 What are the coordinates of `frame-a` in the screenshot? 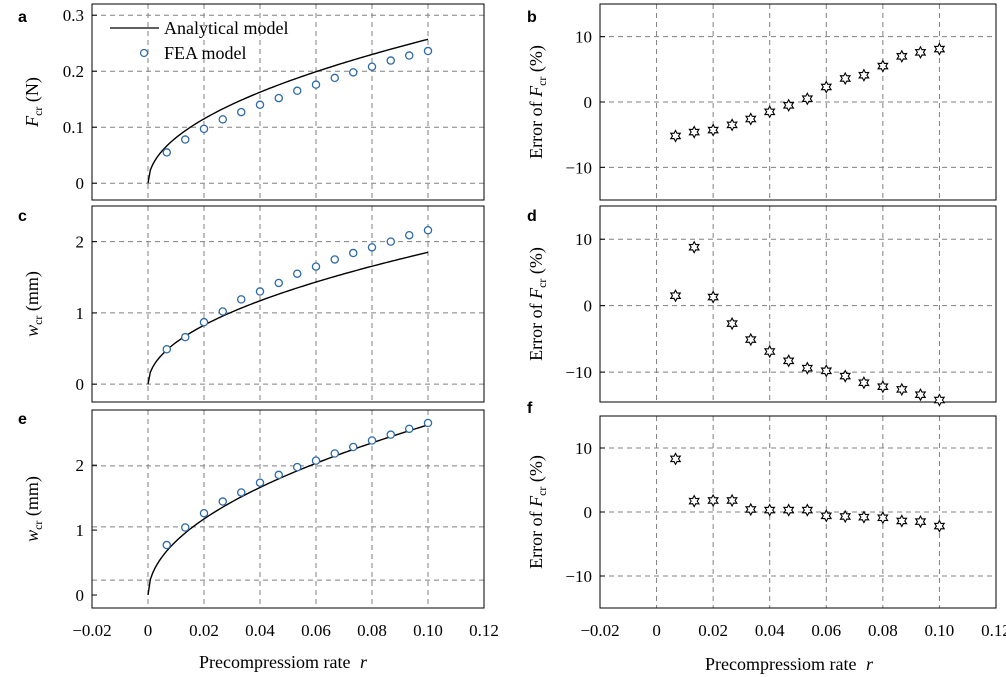 It's located at (288, 102).